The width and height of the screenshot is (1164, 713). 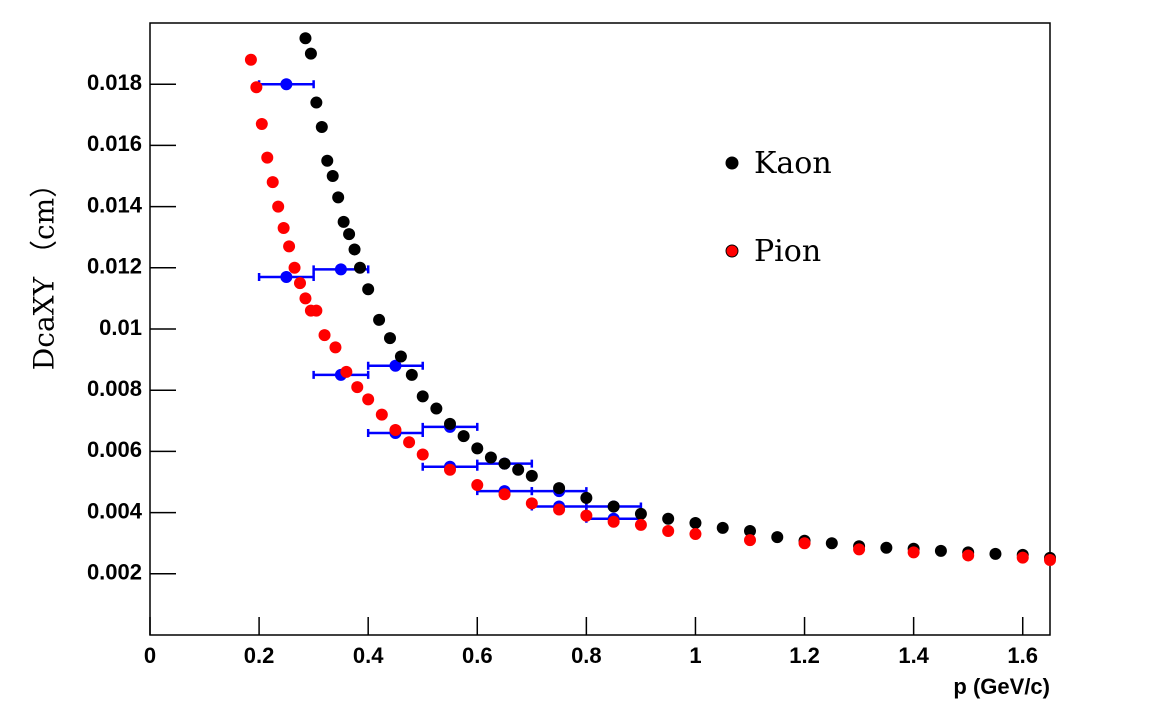 What do you see at coordinates (787, 251) in the screenshot?
I see `legend-label: Pion` at bounding box center [787, 251].